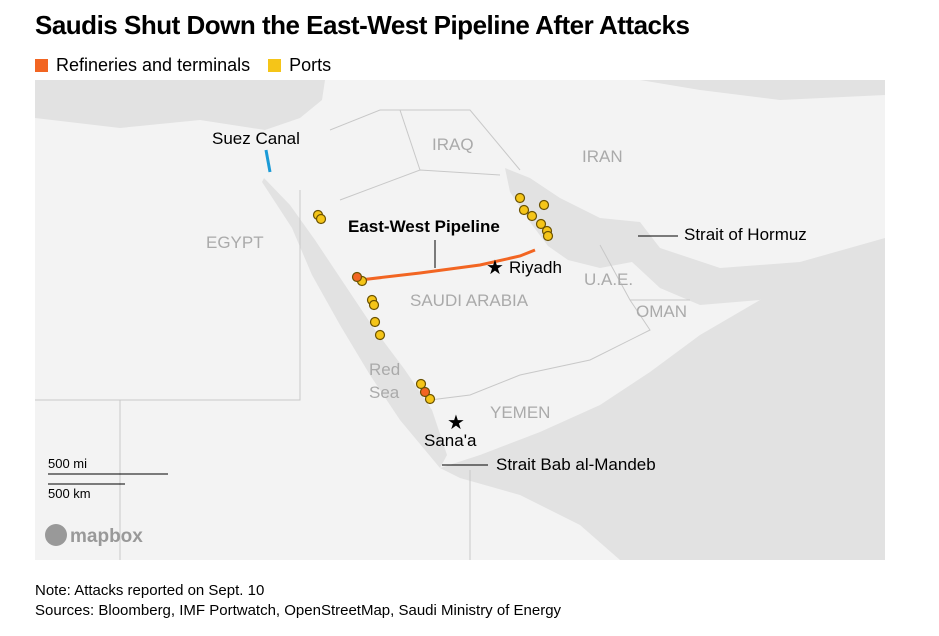  I want to click on sea-label: Red, so click(384, 369).